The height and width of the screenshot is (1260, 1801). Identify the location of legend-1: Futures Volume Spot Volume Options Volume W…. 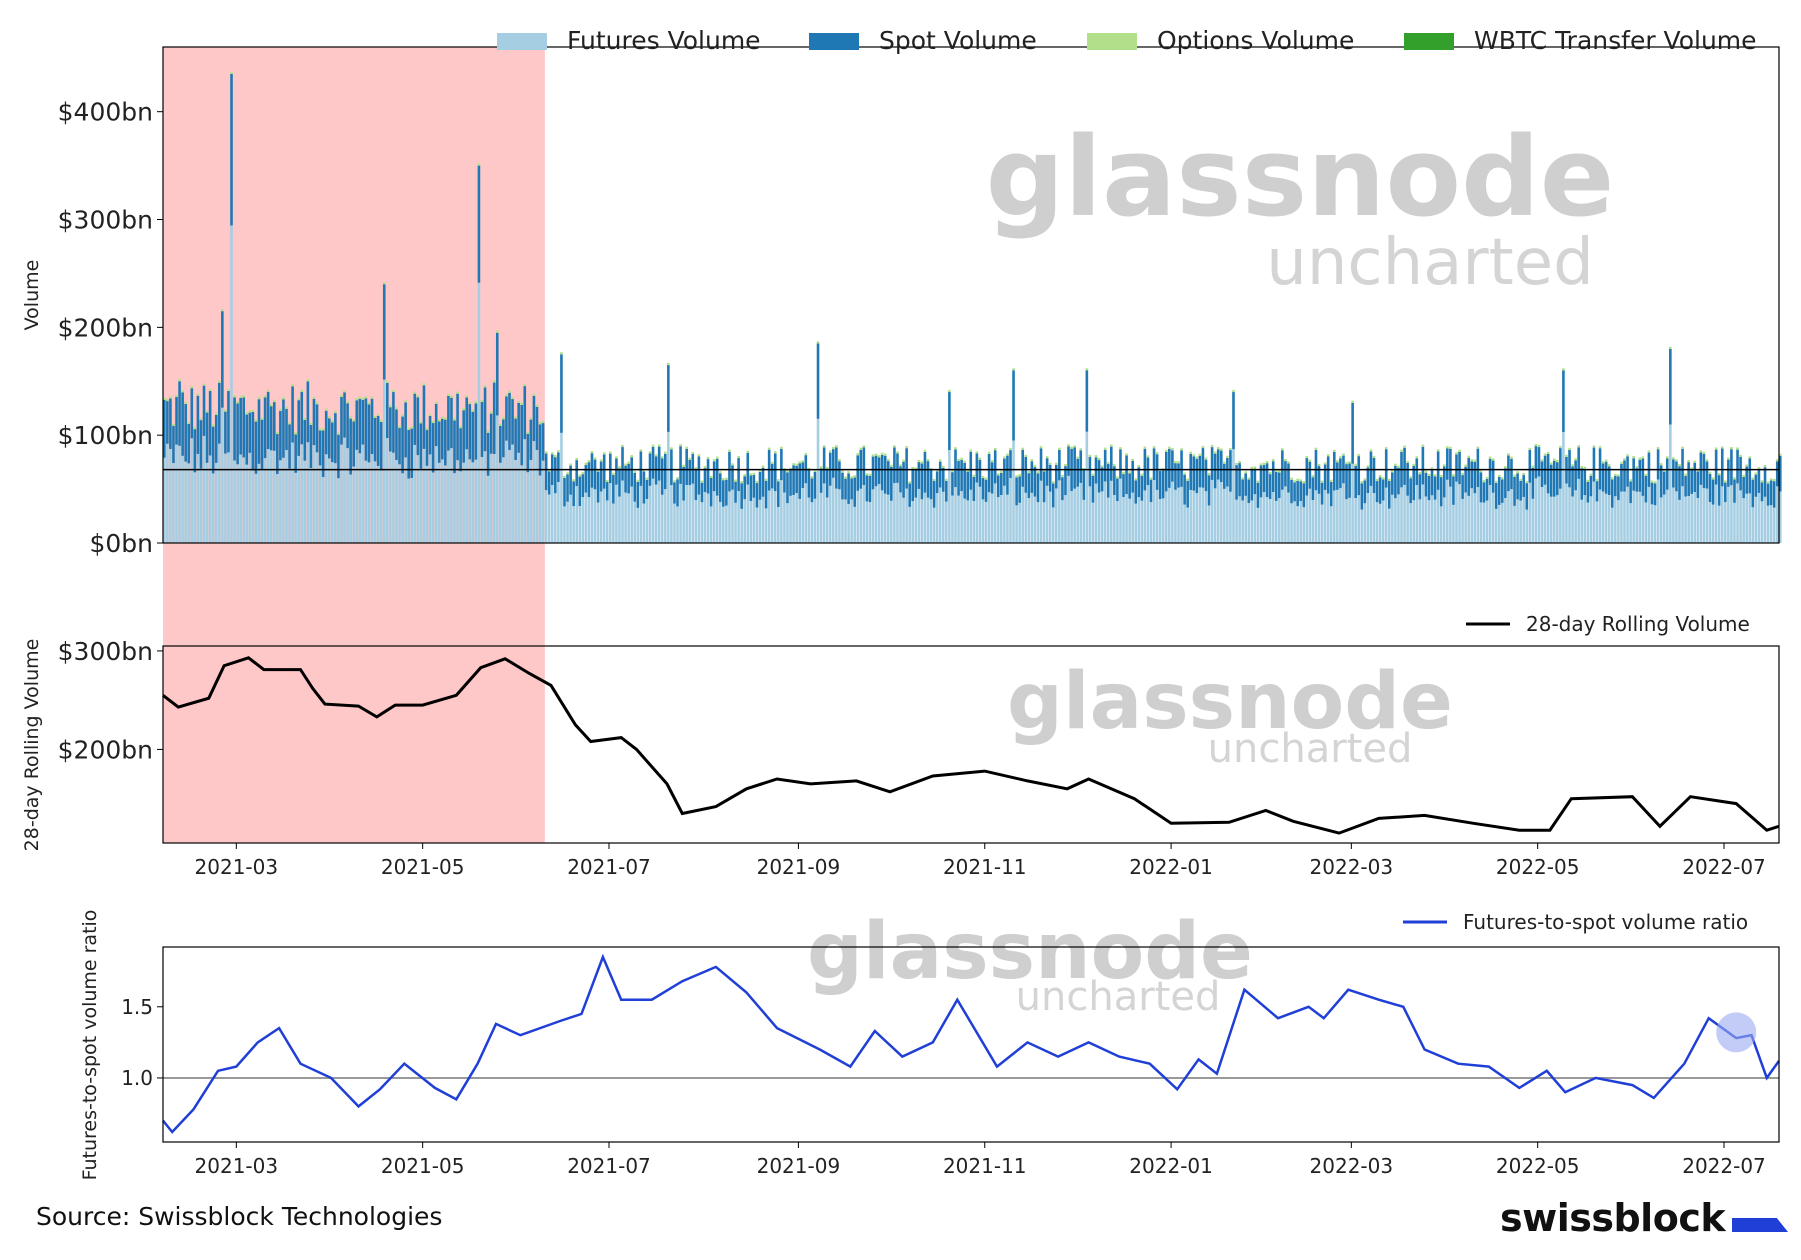
(1127, 40).